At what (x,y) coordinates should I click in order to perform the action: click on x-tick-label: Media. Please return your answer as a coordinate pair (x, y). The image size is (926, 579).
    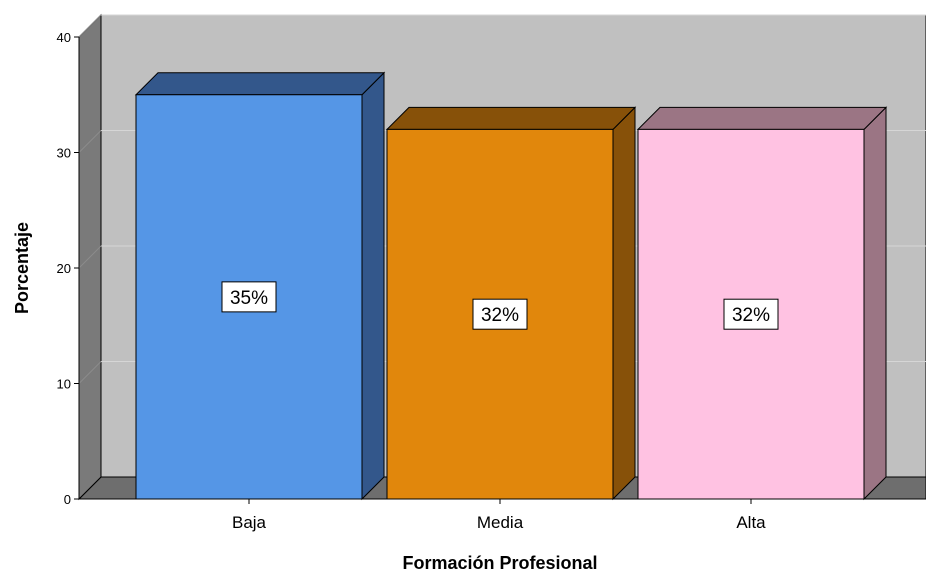
    Looking at the image, I should click on (500, 522).